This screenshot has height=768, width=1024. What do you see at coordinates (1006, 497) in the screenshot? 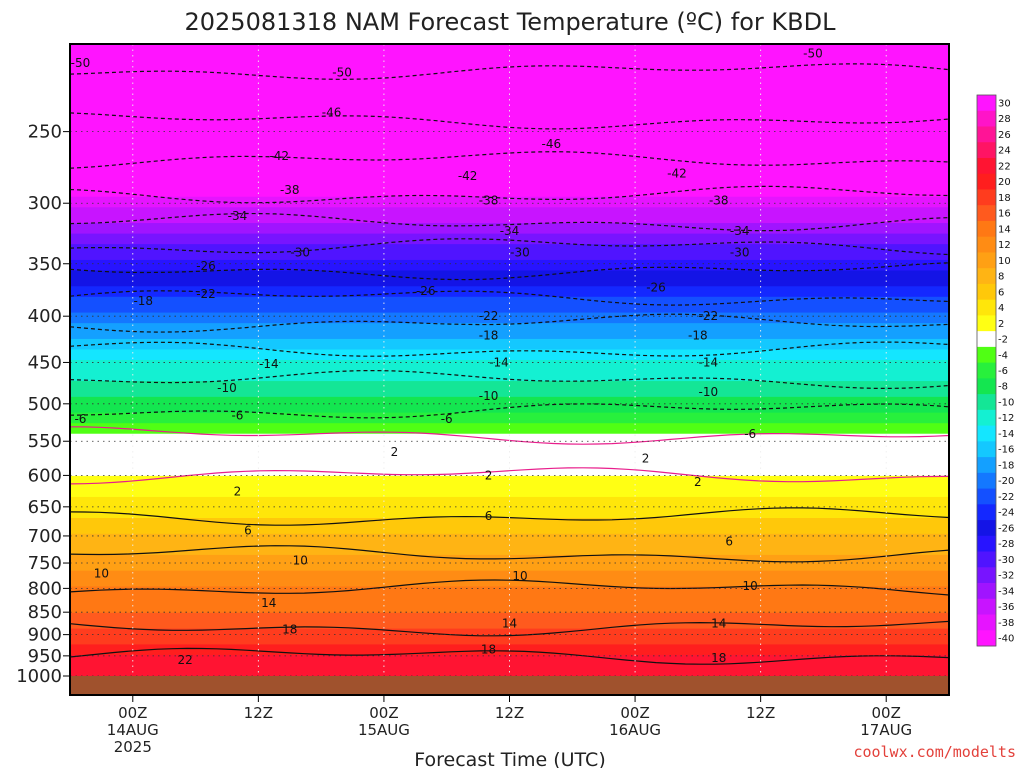
I see `colorbar-label: -22` at bounding box center [1006, 497].